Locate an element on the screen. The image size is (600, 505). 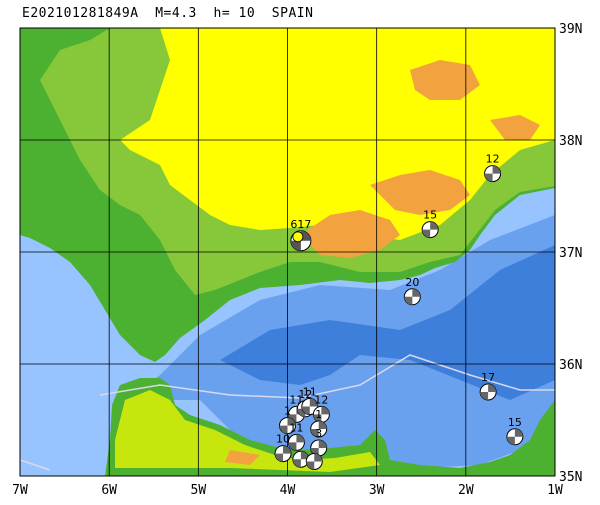
rif-mountains is located at coordinates (247, 431).